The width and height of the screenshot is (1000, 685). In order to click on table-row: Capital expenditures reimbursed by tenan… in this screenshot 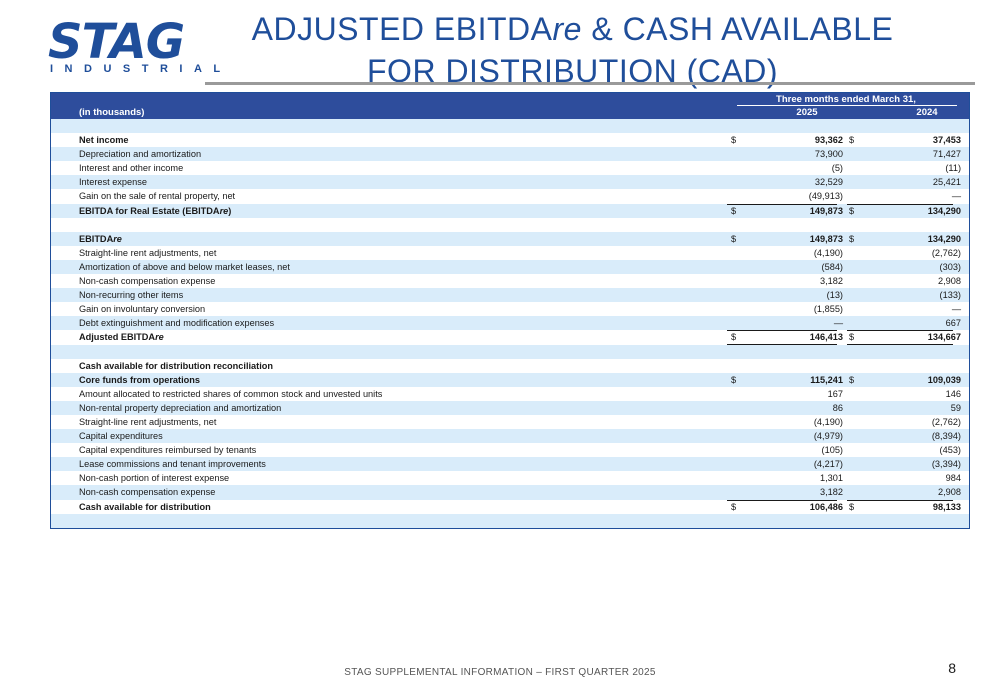, I will do `click(510, 450)`.